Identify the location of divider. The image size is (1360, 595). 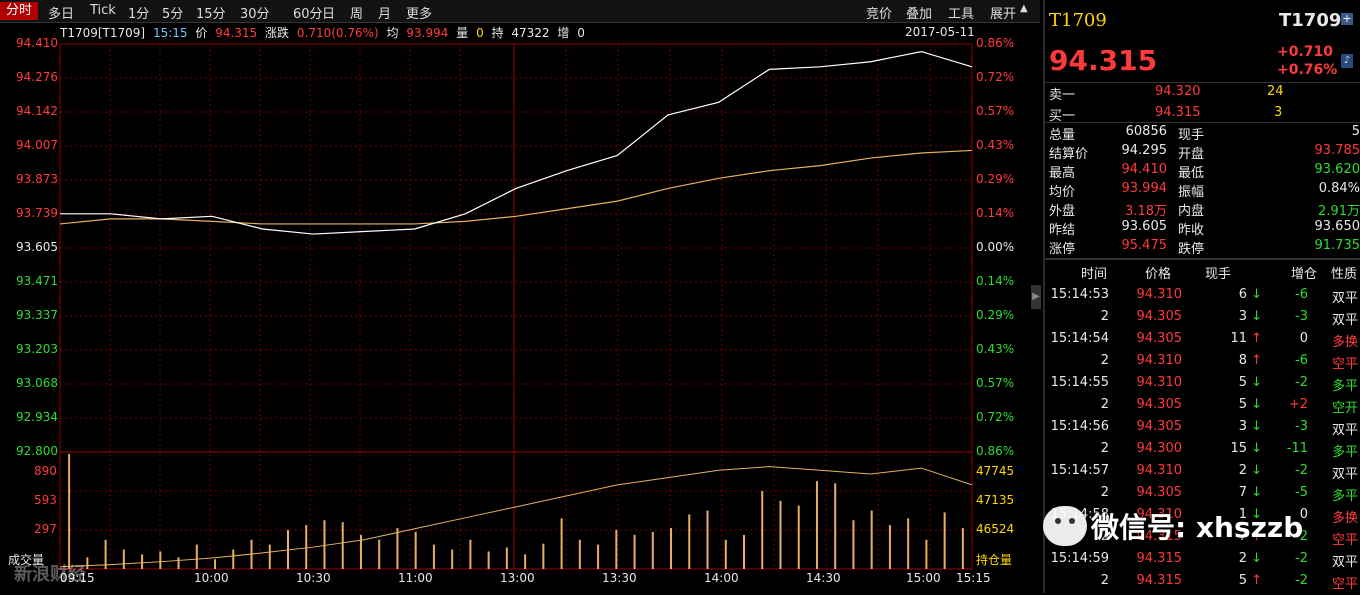
(1202, 82).